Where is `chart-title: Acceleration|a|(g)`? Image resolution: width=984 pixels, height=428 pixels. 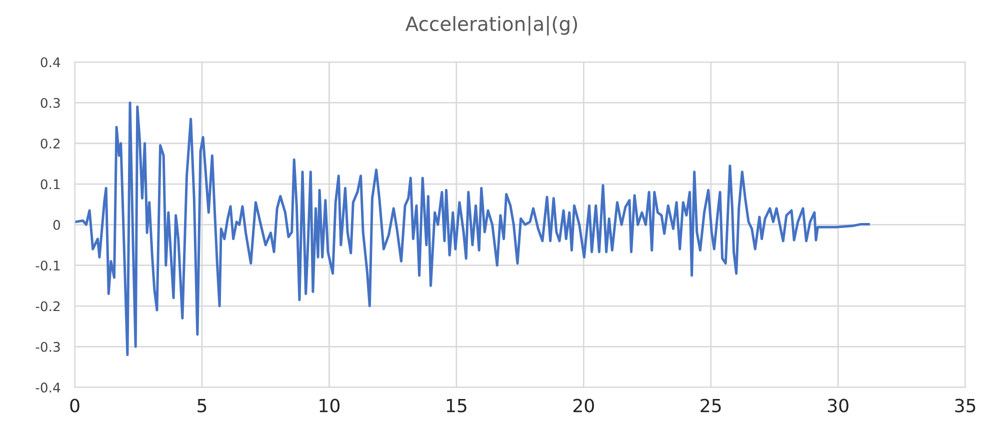
chart-title: Acceleration|a|(g) is located at coordinates (491, 26).